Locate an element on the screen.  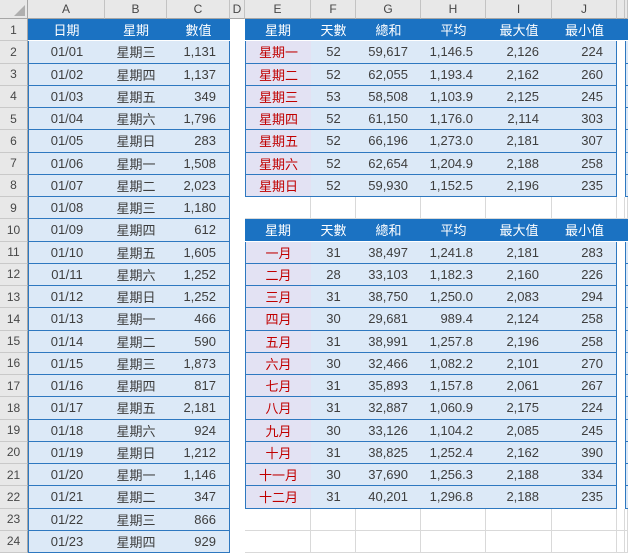
cell-E24 is located at coordinates (278, 541).